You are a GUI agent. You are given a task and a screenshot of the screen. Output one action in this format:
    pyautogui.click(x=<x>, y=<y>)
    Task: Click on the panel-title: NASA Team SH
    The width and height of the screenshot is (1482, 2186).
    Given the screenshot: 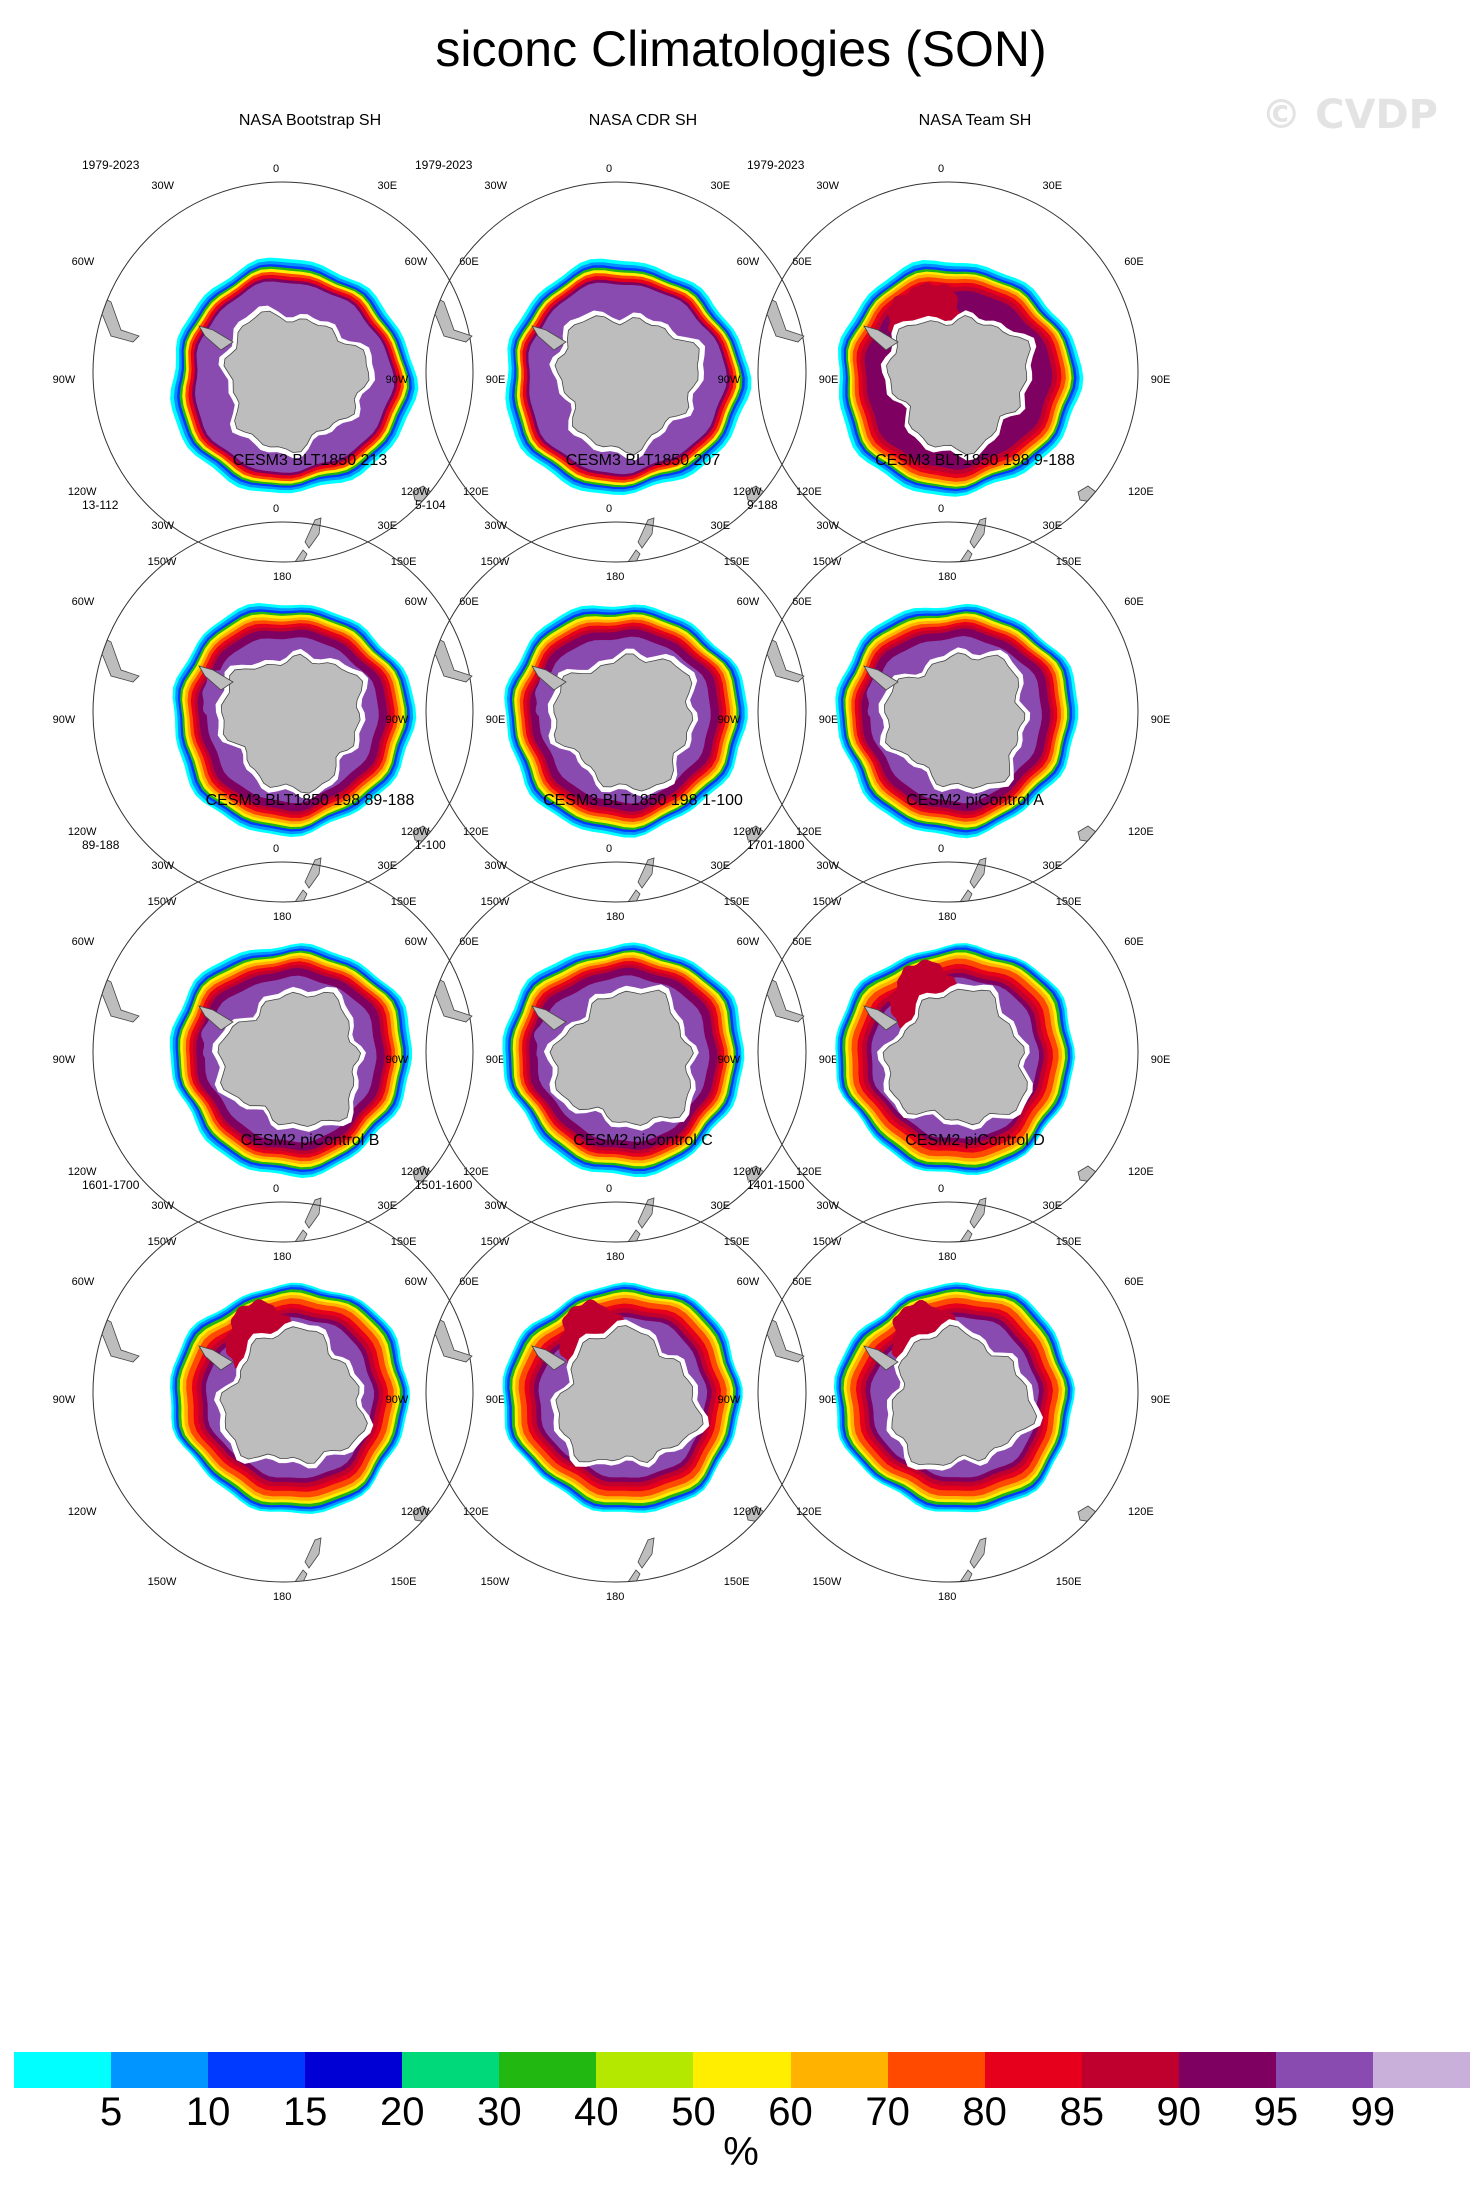 What is the action you would take?
    pyautogui.click(x=975, y=120)
    